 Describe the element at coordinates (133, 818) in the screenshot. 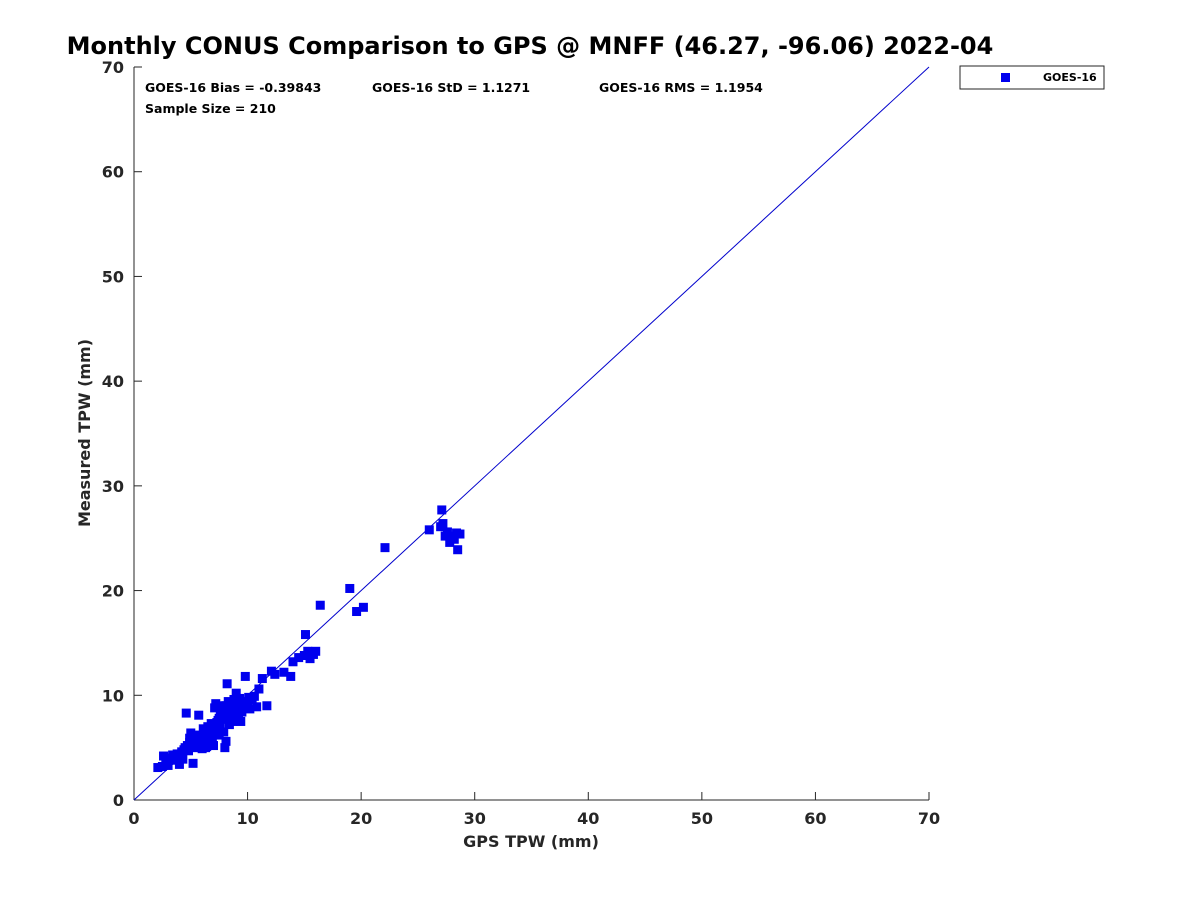

I see `x-tick-label: 0` at that location.